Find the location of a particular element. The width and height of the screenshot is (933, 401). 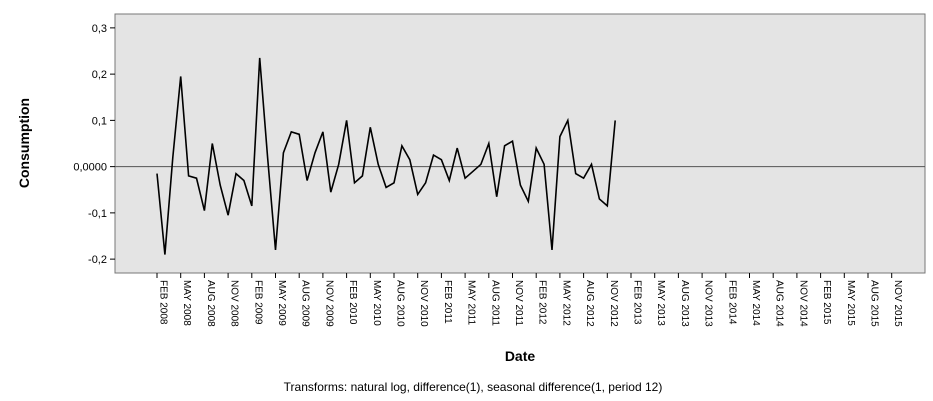

x-tick-label: MAY 2015 is located at coordinates (850, 303).